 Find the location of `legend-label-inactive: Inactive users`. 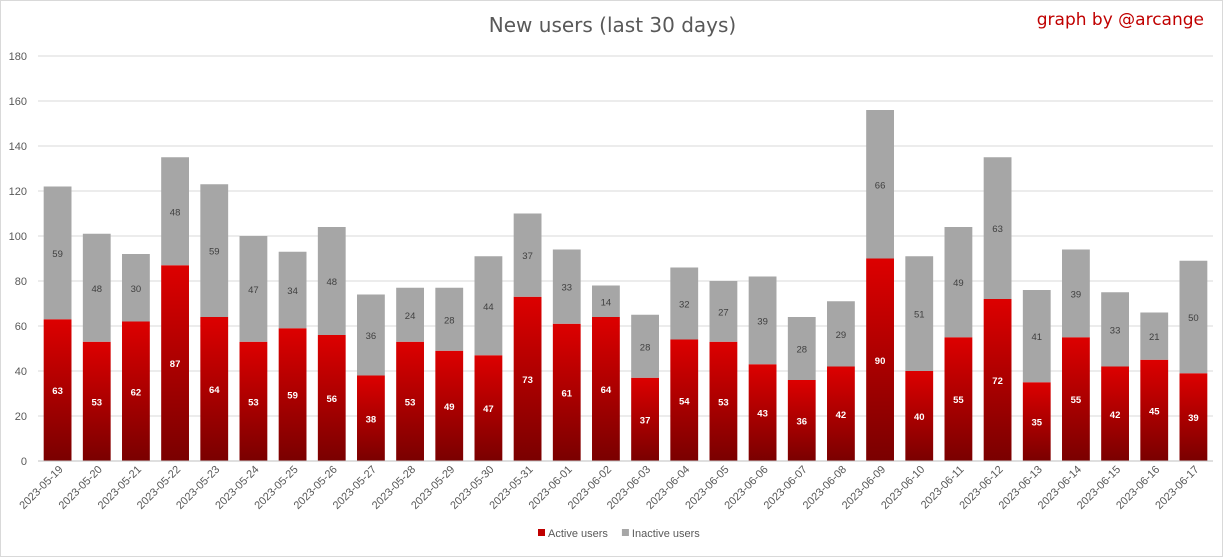

legend-label-inactive: Inactive users is located at coordinates (666, 534).